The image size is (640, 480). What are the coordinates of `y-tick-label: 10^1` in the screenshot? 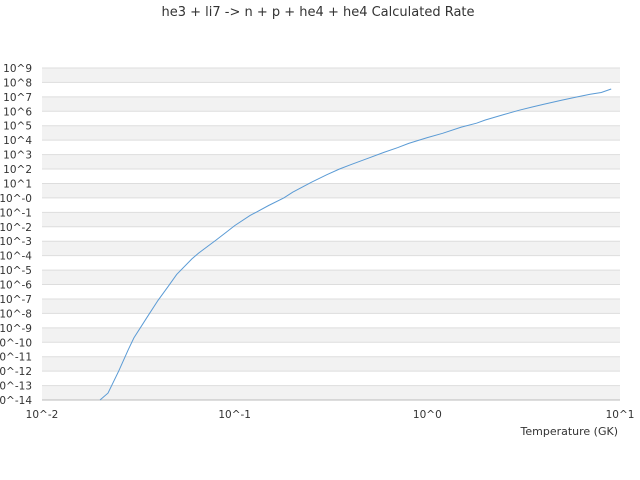 It's located at (17, 184).